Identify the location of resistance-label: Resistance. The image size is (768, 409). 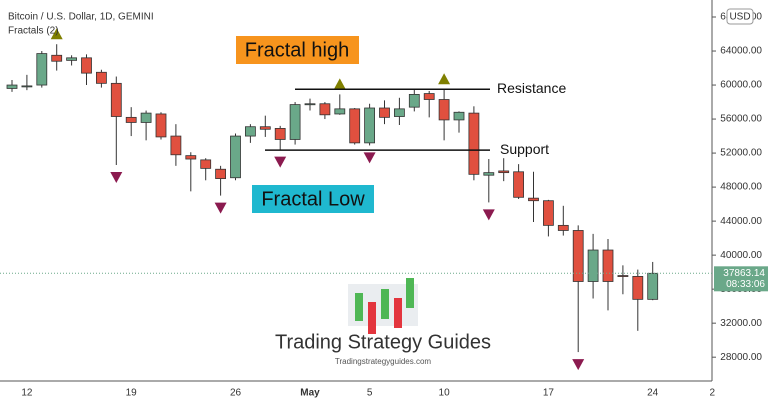
(531, 88).